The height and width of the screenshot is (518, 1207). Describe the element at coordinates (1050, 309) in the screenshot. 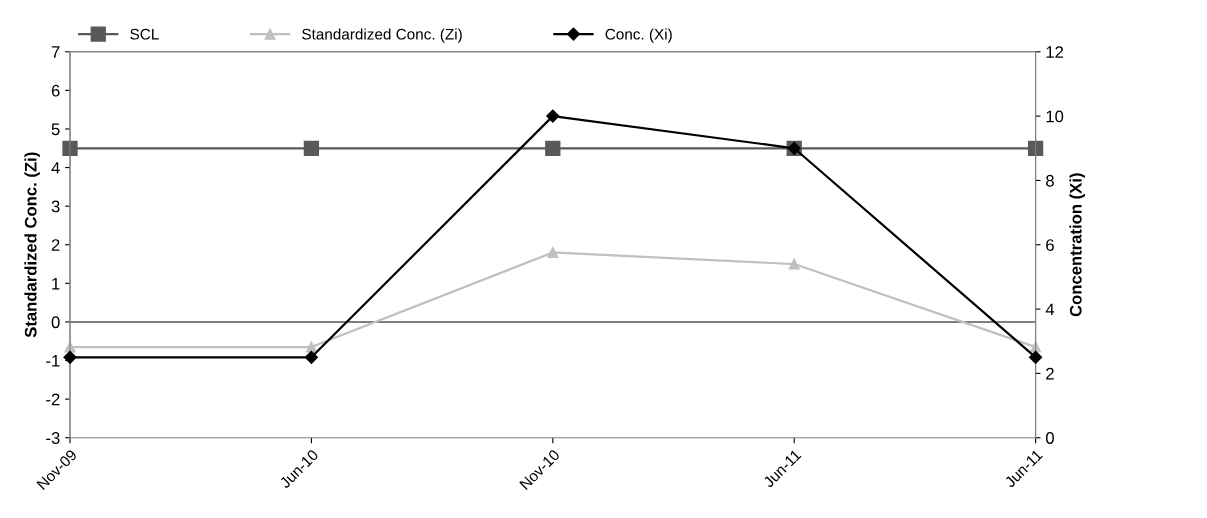

I see `y2-tick-label: 4` at that location.